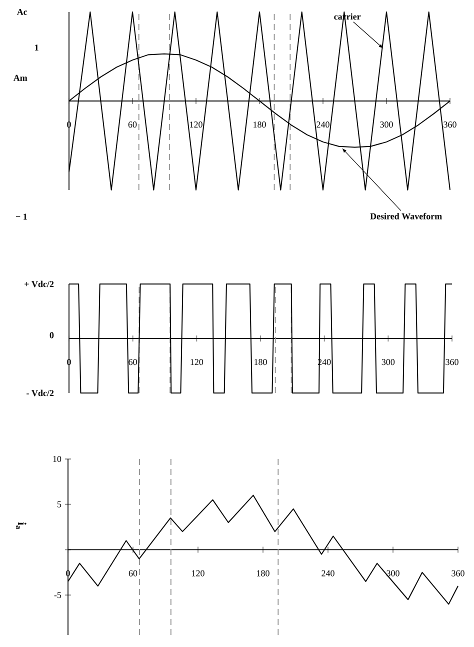  Describe the element at coordinates (39, 284) in the screenshot. I see `text: + Vdc/2` at that location.